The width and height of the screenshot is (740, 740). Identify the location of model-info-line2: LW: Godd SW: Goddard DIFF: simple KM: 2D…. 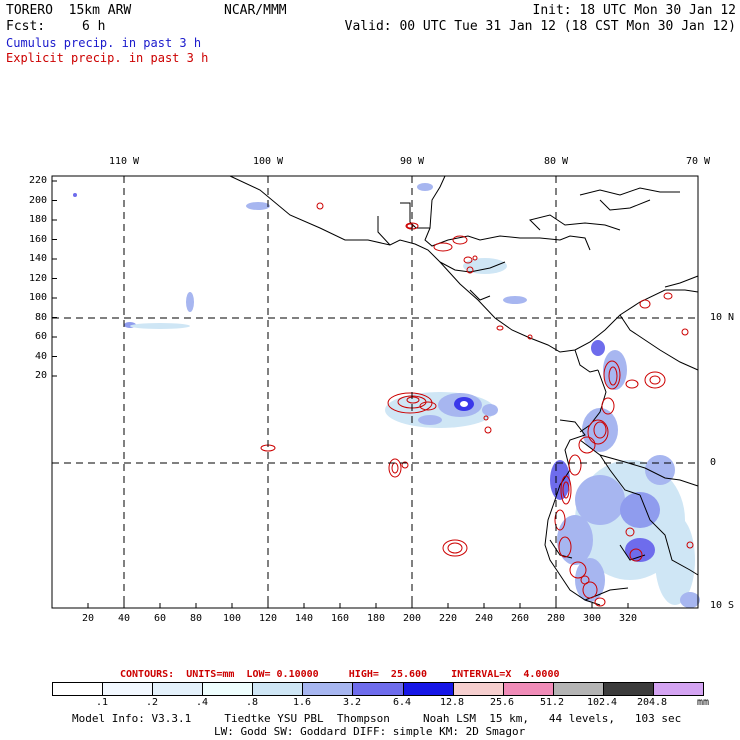
(370, 731).